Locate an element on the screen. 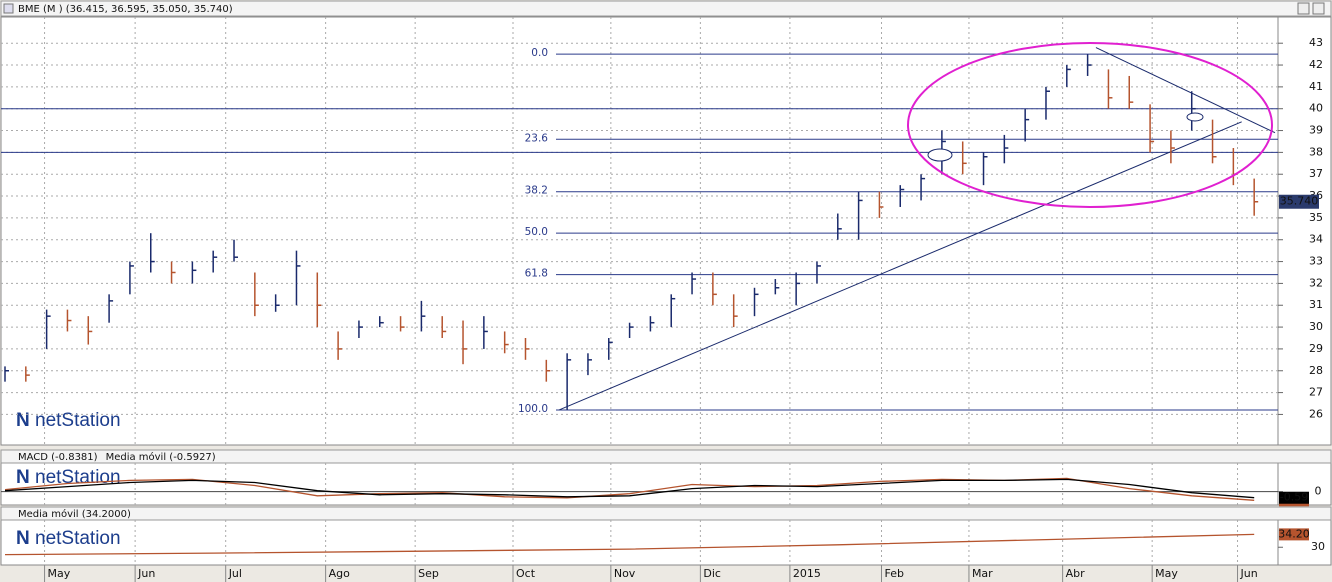  minimize-button is located at coordinates (1303, 8).